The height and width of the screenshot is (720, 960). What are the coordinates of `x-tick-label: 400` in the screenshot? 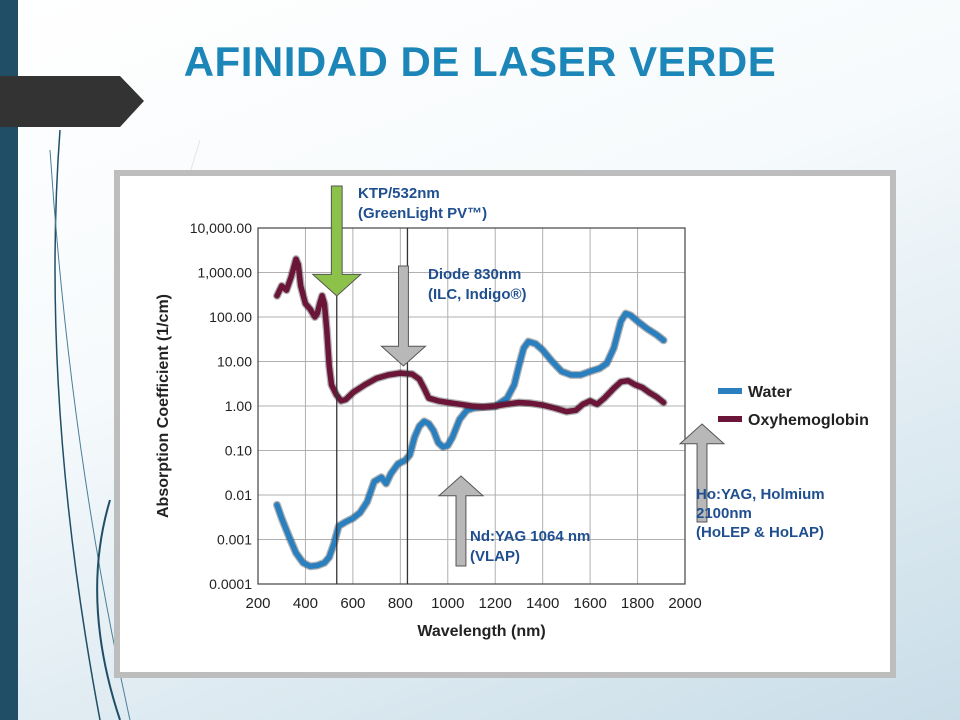 It's located at (305, 603).